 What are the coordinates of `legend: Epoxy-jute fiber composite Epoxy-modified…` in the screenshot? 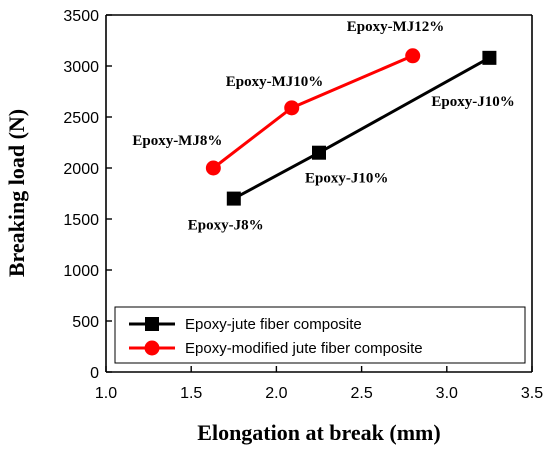 It's located at (320, 335).